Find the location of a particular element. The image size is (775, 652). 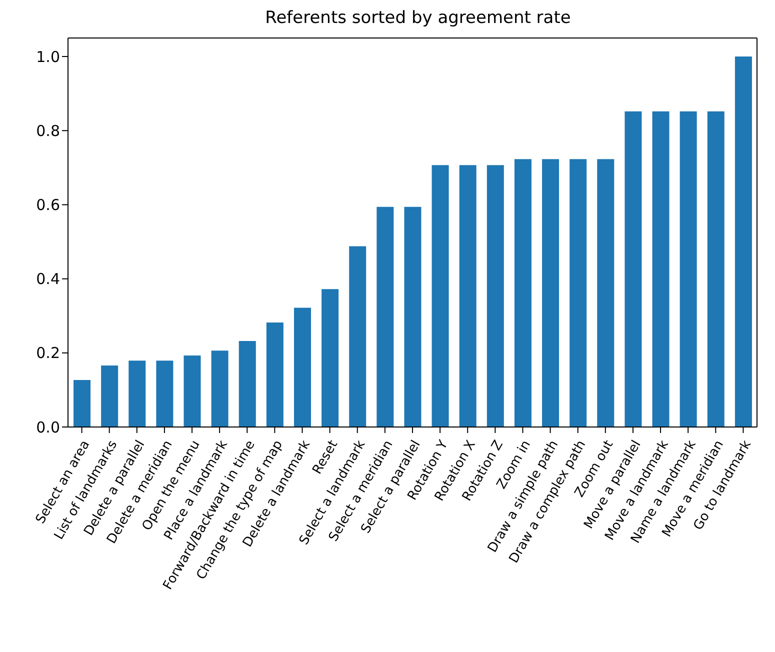

chart-title: Referents sorted by agreement rate is located at coordinates (418, 18).